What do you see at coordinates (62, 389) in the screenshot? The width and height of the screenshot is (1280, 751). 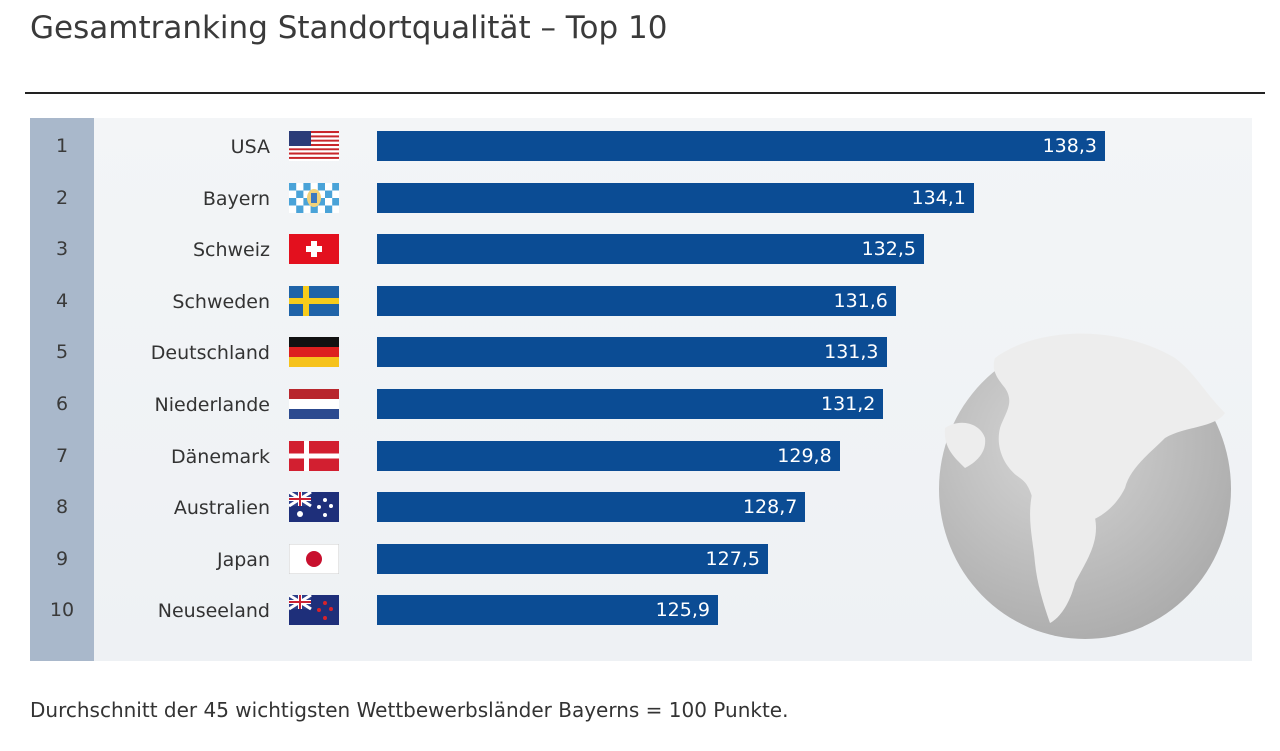 I see `rank-column` at bounding box center [62, 389].